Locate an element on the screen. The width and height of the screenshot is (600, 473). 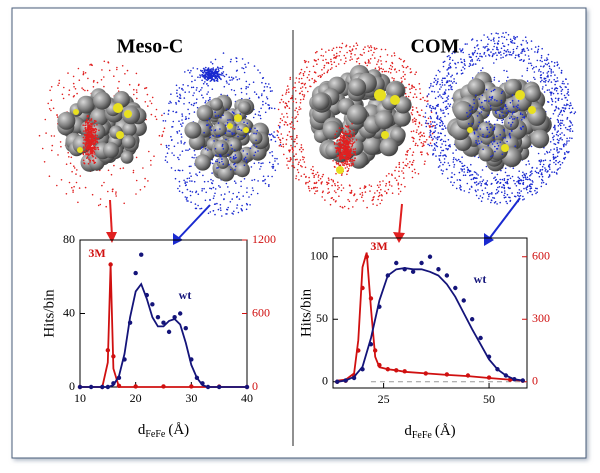
chart-title: Meso-C is located at coordinates (150, 47).